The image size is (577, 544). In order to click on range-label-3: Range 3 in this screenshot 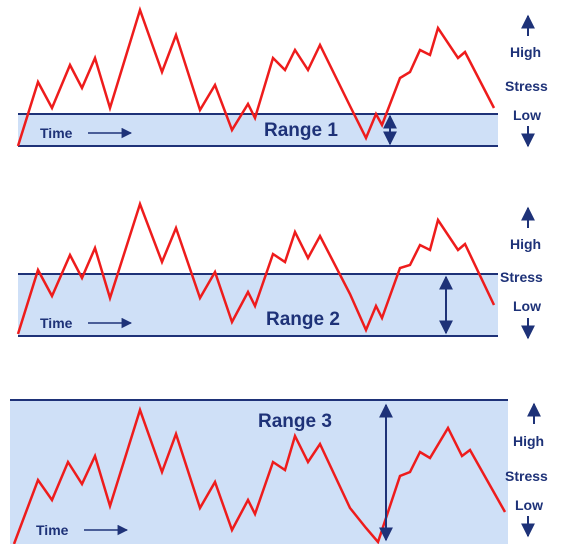, I will do `click(295, 421)`.